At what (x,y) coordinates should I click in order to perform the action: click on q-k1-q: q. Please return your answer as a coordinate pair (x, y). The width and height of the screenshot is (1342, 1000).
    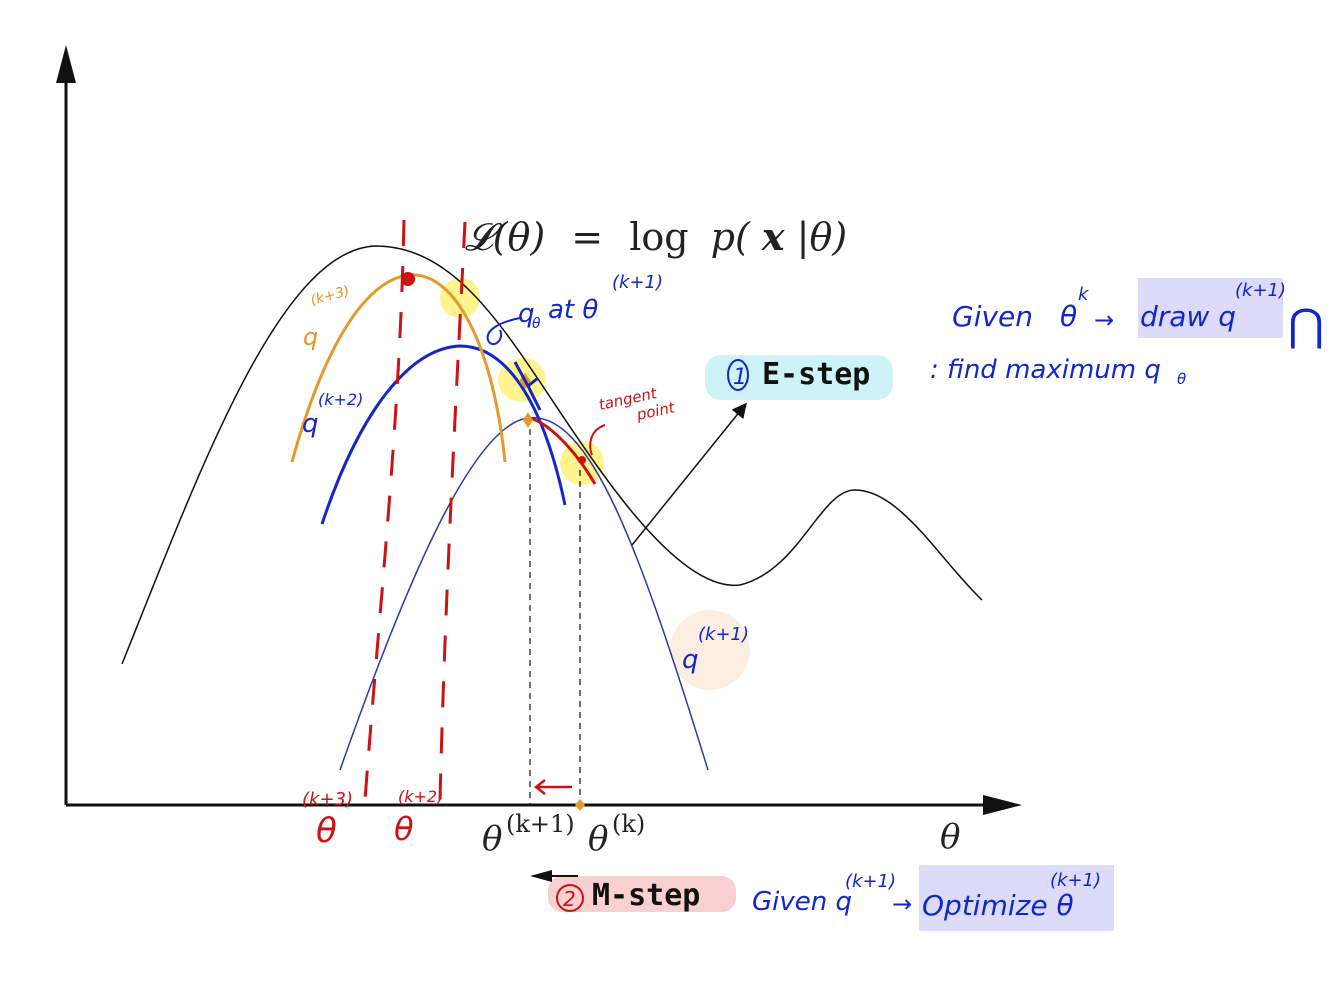
    Looking at the image, I should click on (690, 660).